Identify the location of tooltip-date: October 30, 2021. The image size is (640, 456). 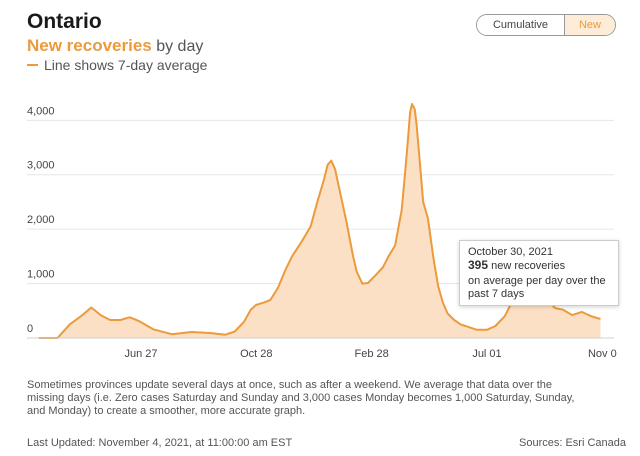
(511, 252).